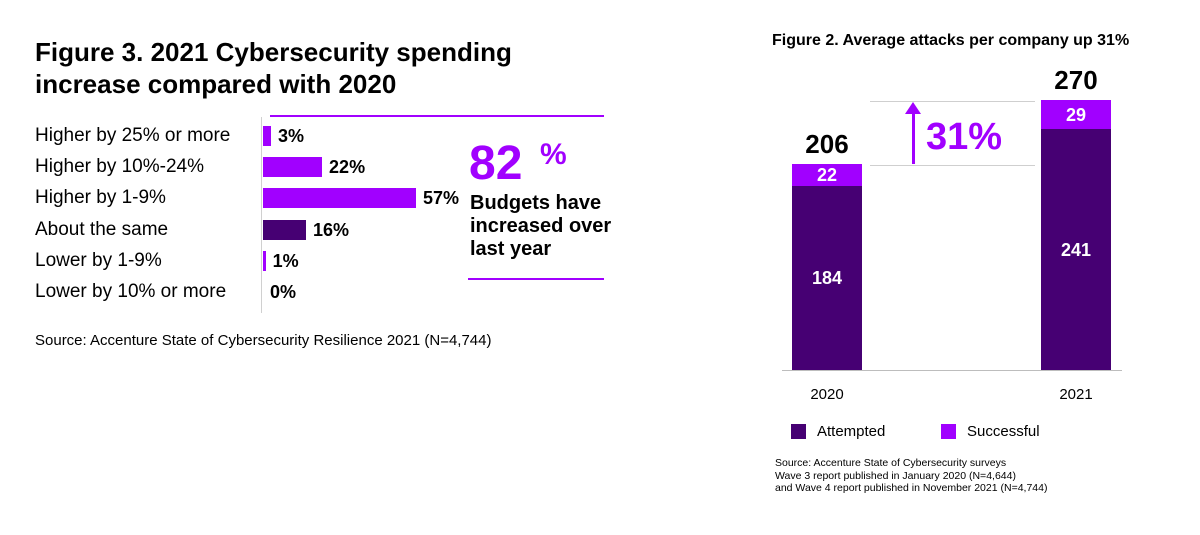 The image size is (1200, 535). Describe the element at coordinates (827, 144) in the screenshot. I see `total-value-label: 206` at that location.